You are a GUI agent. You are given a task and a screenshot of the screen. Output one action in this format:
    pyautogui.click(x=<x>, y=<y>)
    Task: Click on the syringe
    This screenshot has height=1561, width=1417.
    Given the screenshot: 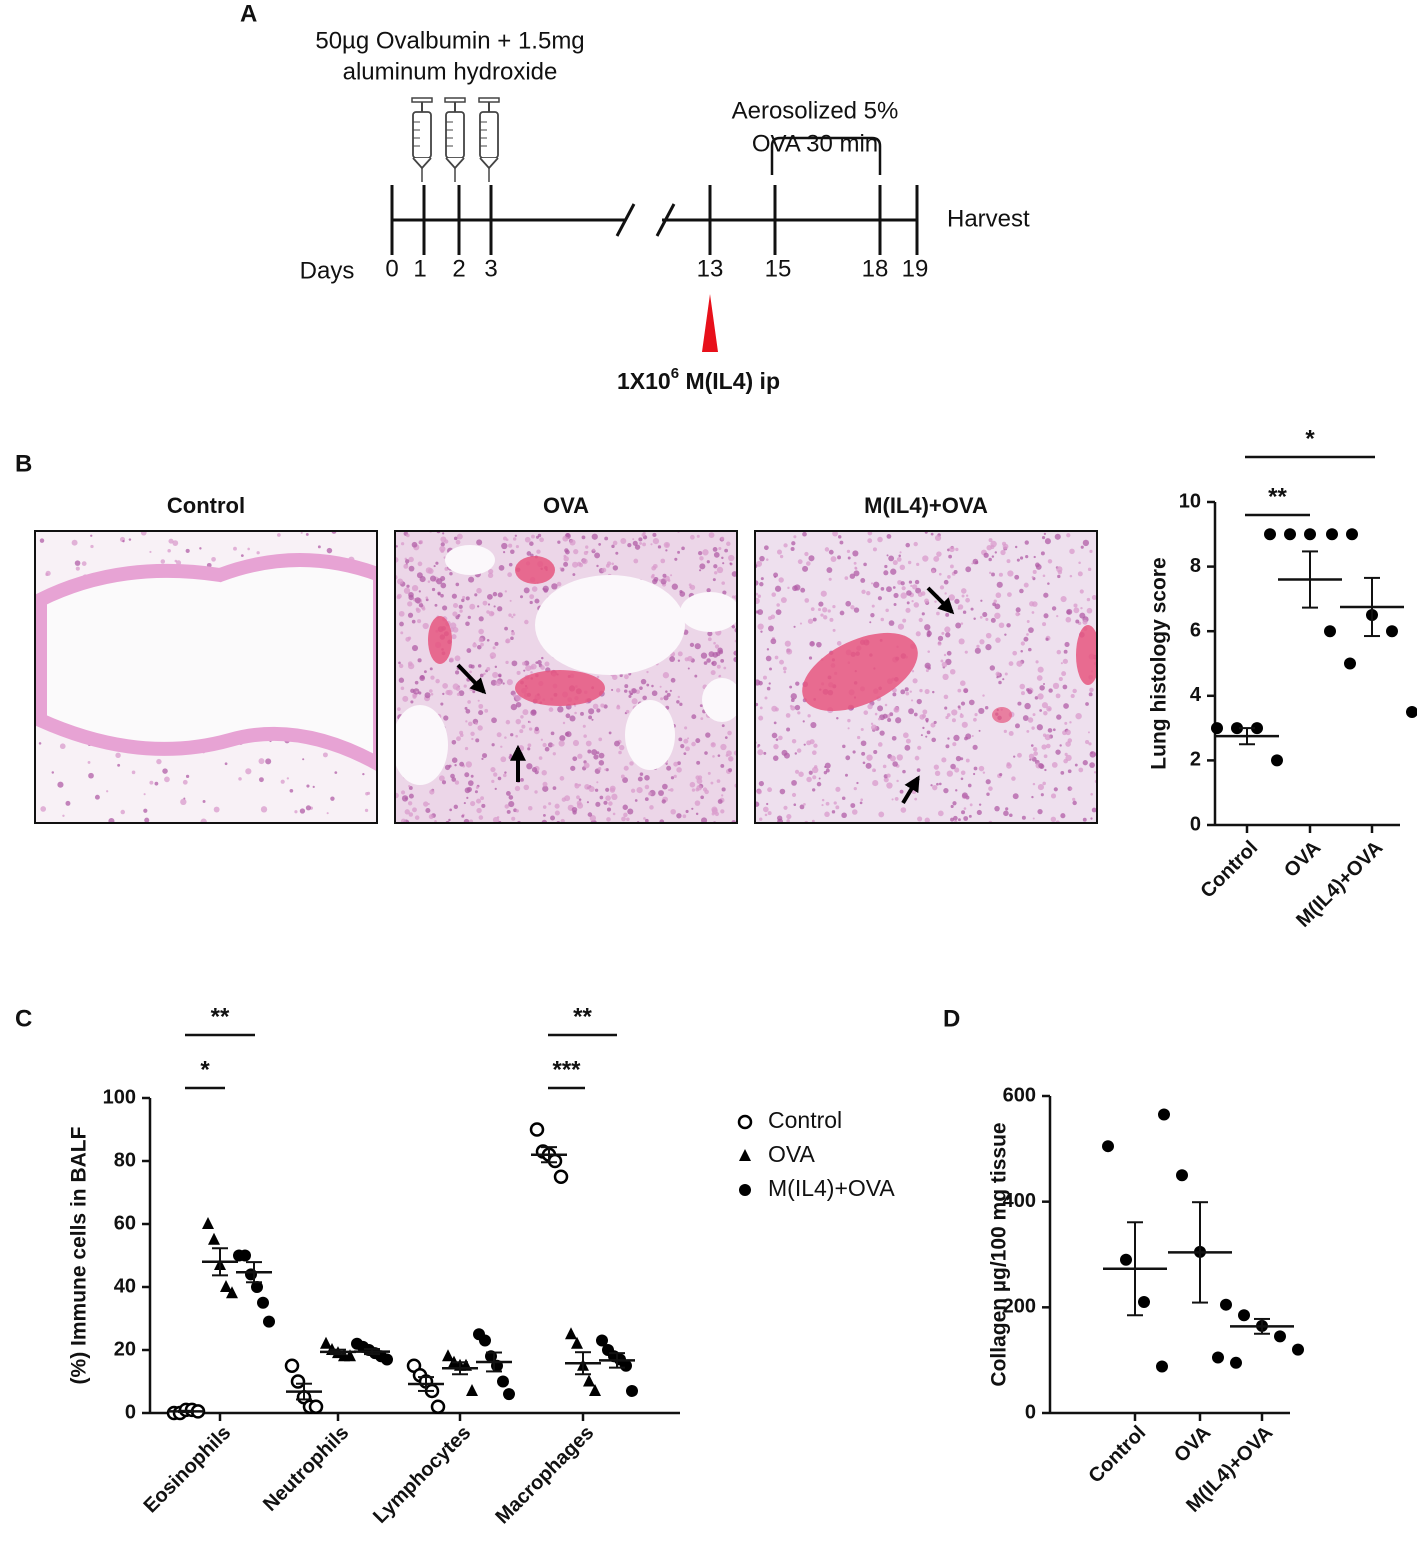 What is the action you would take?
    pyautogui.click(x=489, y=140)
    